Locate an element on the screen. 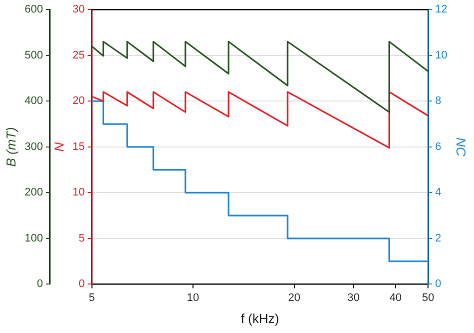 This screenshot has width=474, height=333. y-tick-label: 500 is located at coordinates (33, 55).